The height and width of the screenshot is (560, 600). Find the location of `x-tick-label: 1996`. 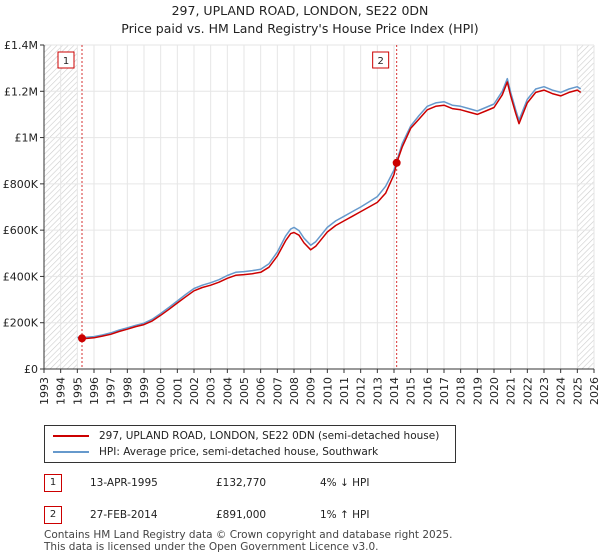

x-tick-label: 1996 is located at coordinates (94, 391).